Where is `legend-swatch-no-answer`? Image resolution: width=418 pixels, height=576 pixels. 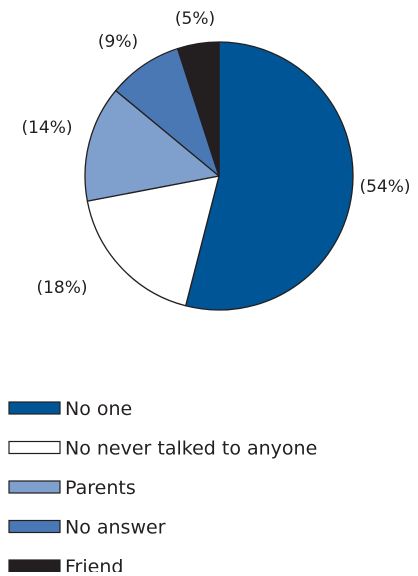
legend-swatch-no-answer is located at coordinates (34, 526).